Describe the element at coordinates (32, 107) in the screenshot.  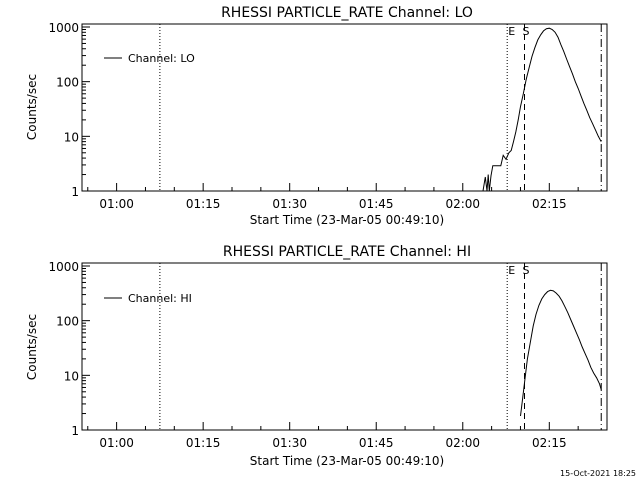
I see `panel-lo-y-axis-label: Counts/sec` at that location.